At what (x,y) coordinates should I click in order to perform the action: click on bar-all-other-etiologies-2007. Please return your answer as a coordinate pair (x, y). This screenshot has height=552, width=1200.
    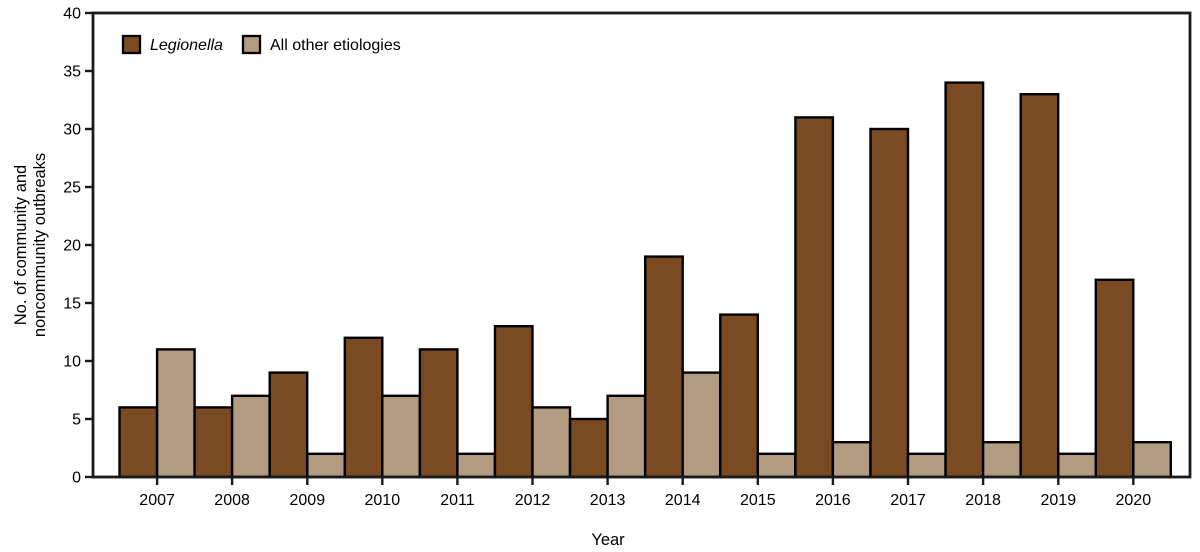
    Looking at the image, I should click on (175, 413).